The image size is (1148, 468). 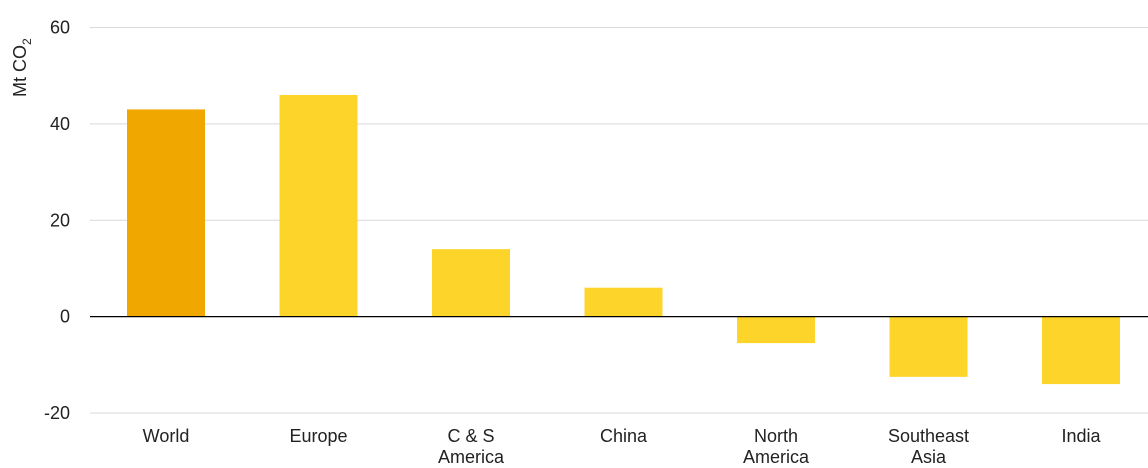 I want to click on y-tick-label: -20, so click(x=57, y=413).